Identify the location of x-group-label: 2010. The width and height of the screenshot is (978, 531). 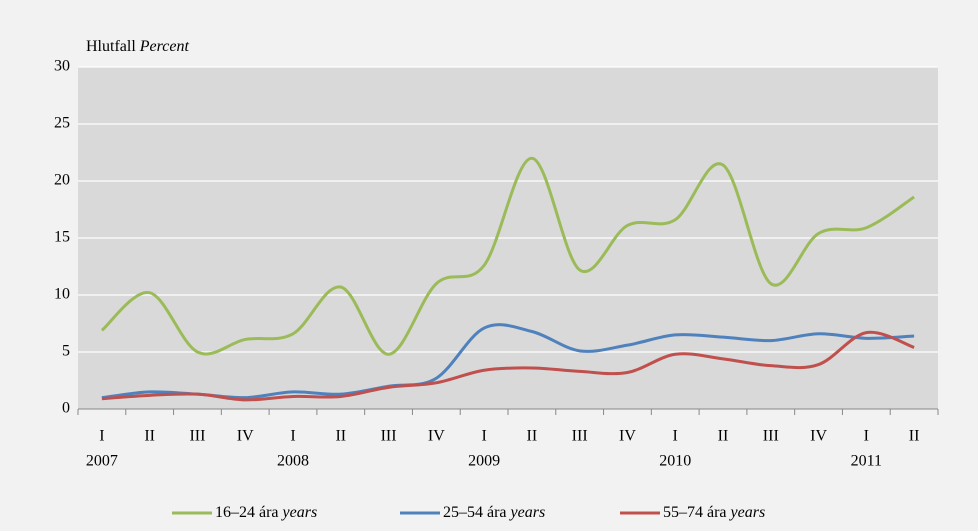
(675, 461).